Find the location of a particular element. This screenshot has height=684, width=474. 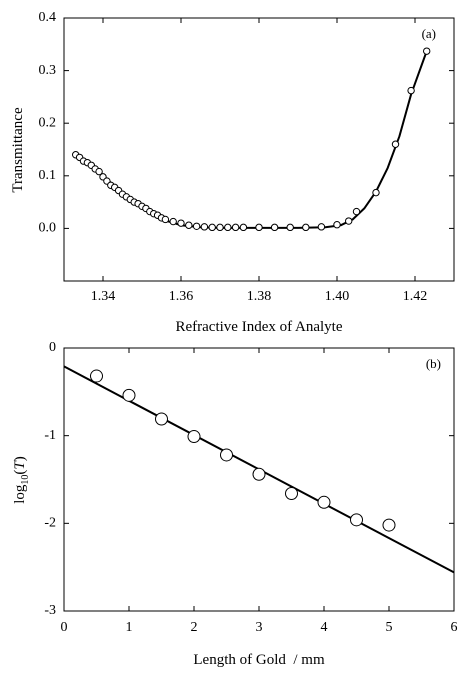

xtick-label-b: 5 is located at coordinates (389, 627).